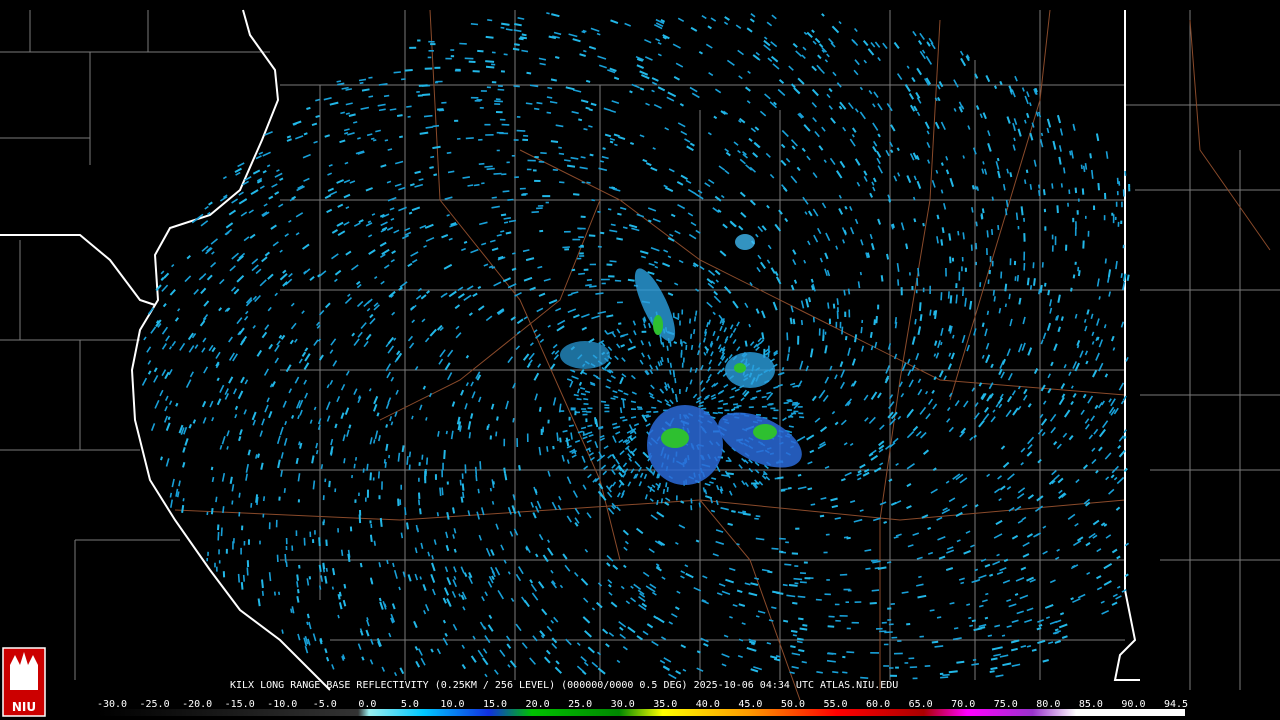 The width and height of the screenshot is (1280, 720). What do you see at coordinates (580, 704) in the screenshot?
I see `scale-label: 25.0` at bounding box center [580, 704].